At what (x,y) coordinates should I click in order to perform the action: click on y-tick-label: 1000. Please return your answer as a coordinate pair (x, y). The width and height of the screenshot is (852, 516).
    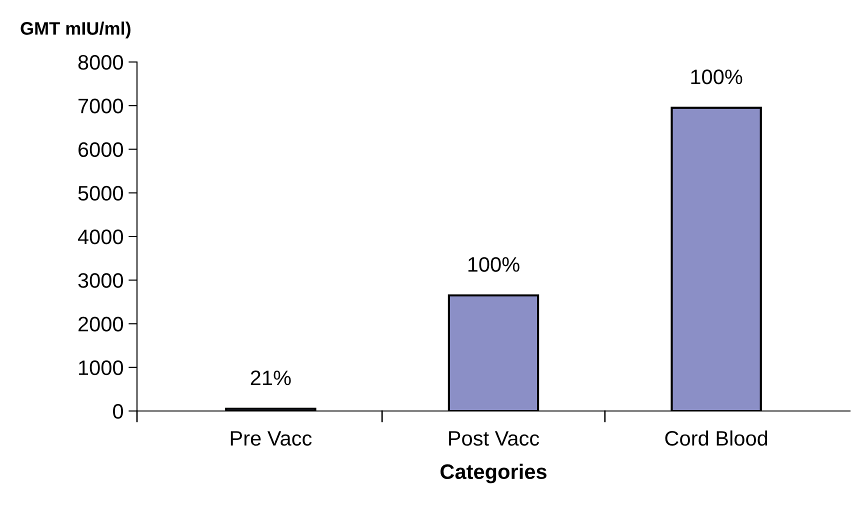
    Looking at the image, I should click on (101, 368).